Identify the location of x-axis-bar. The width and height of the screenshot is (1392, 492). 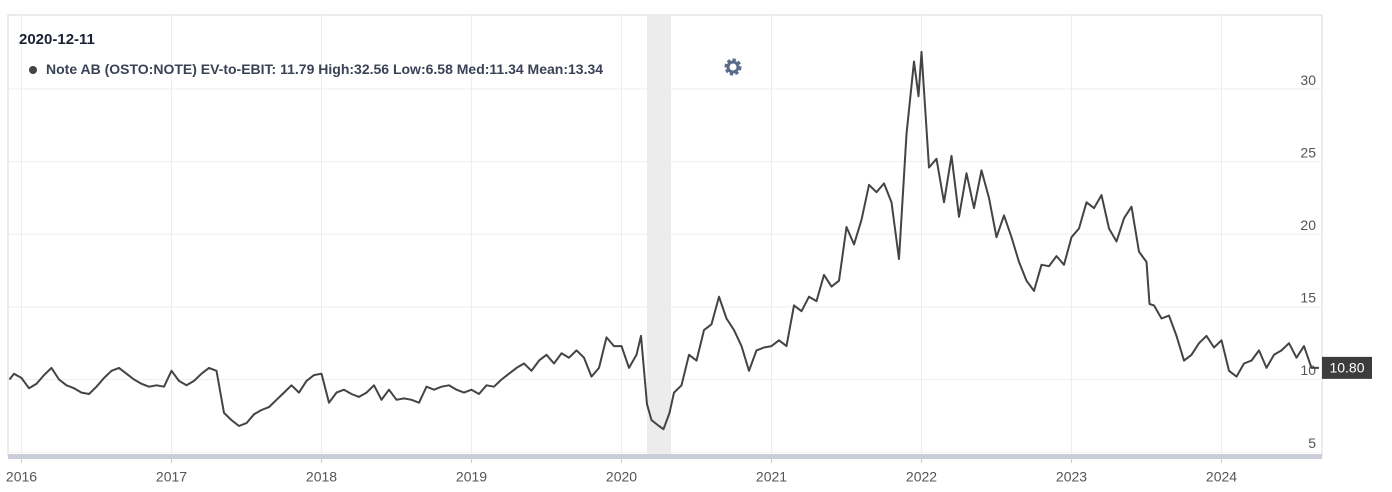
(665, 456).